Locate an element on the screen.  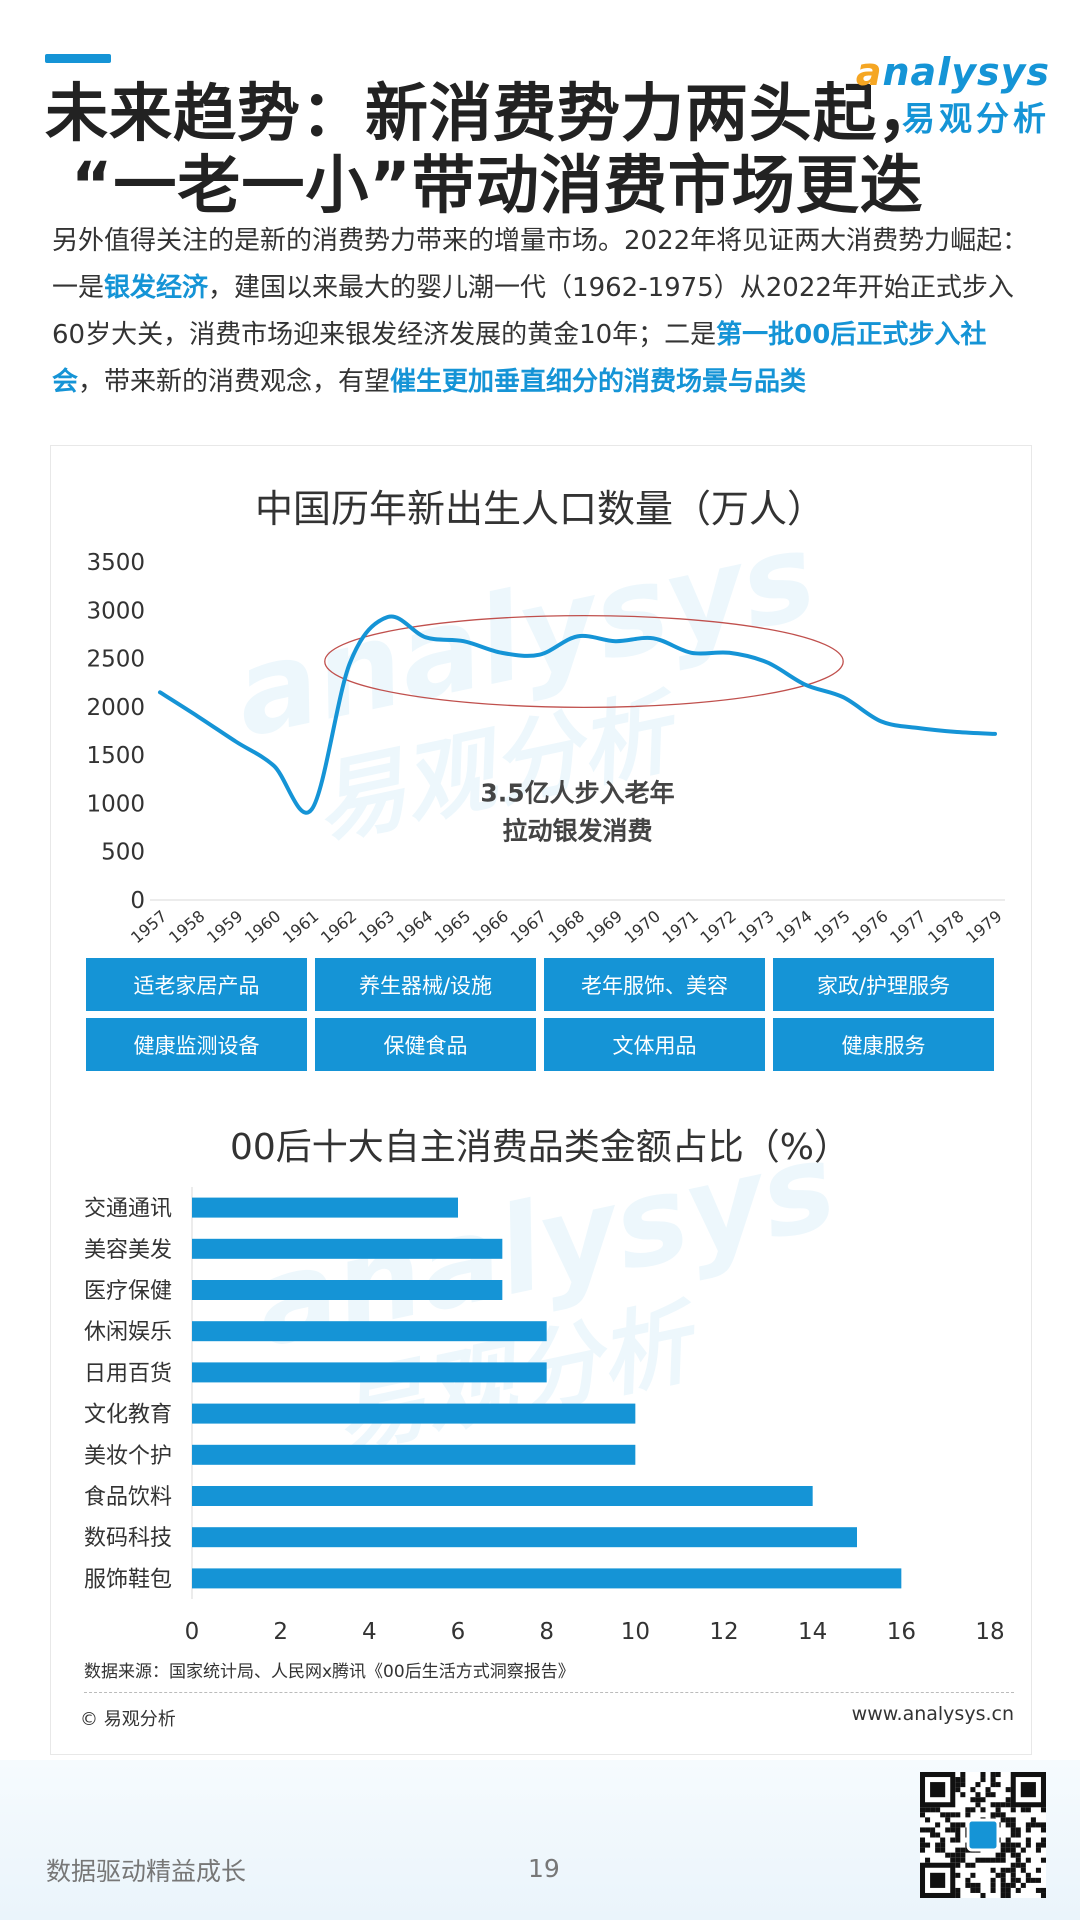
x-tick-label: 1968 is located at coordinates (566, 927).